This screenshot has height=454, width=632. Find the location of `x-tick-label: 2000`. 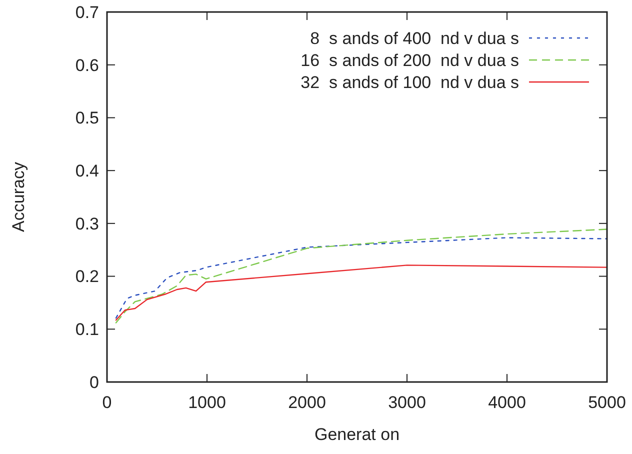

x-tick-label: 2000 is located at coordinates (307, 402).